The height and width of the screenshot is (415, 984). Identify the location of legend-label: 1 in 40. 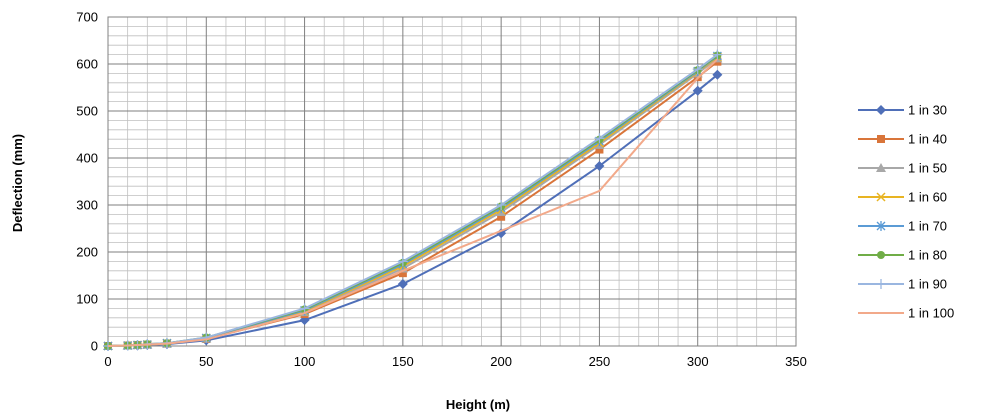
(927, 139).